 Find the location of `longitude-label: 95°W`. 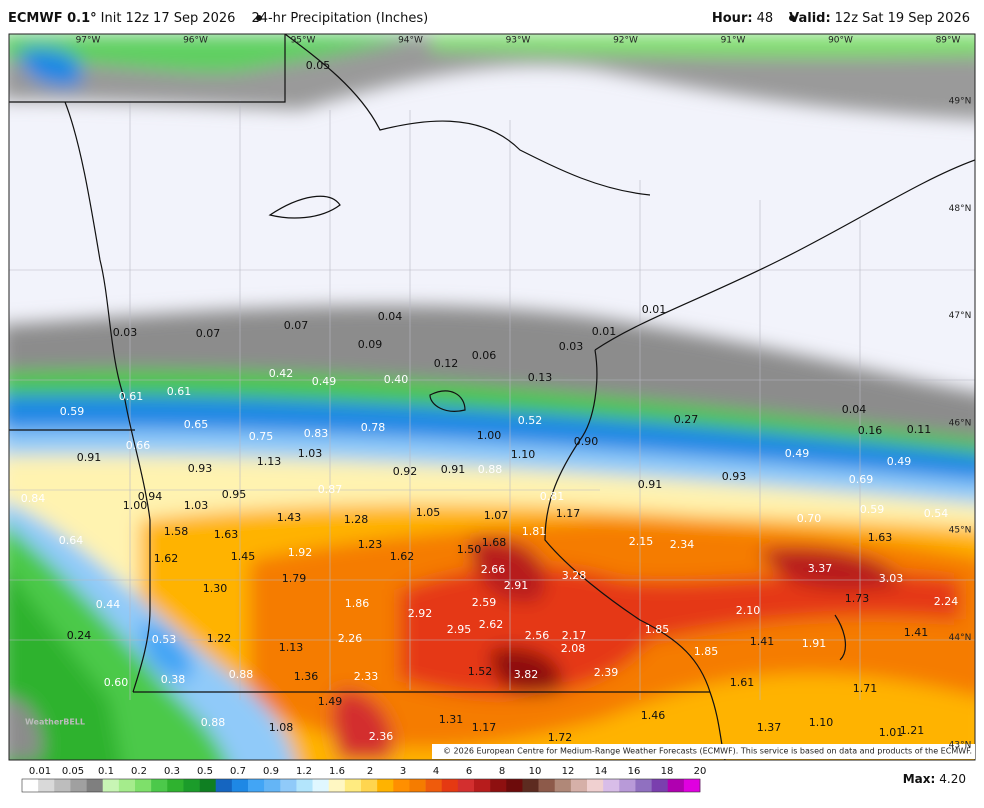

longitude-label: 95°W is located at coordinates (303, 41).